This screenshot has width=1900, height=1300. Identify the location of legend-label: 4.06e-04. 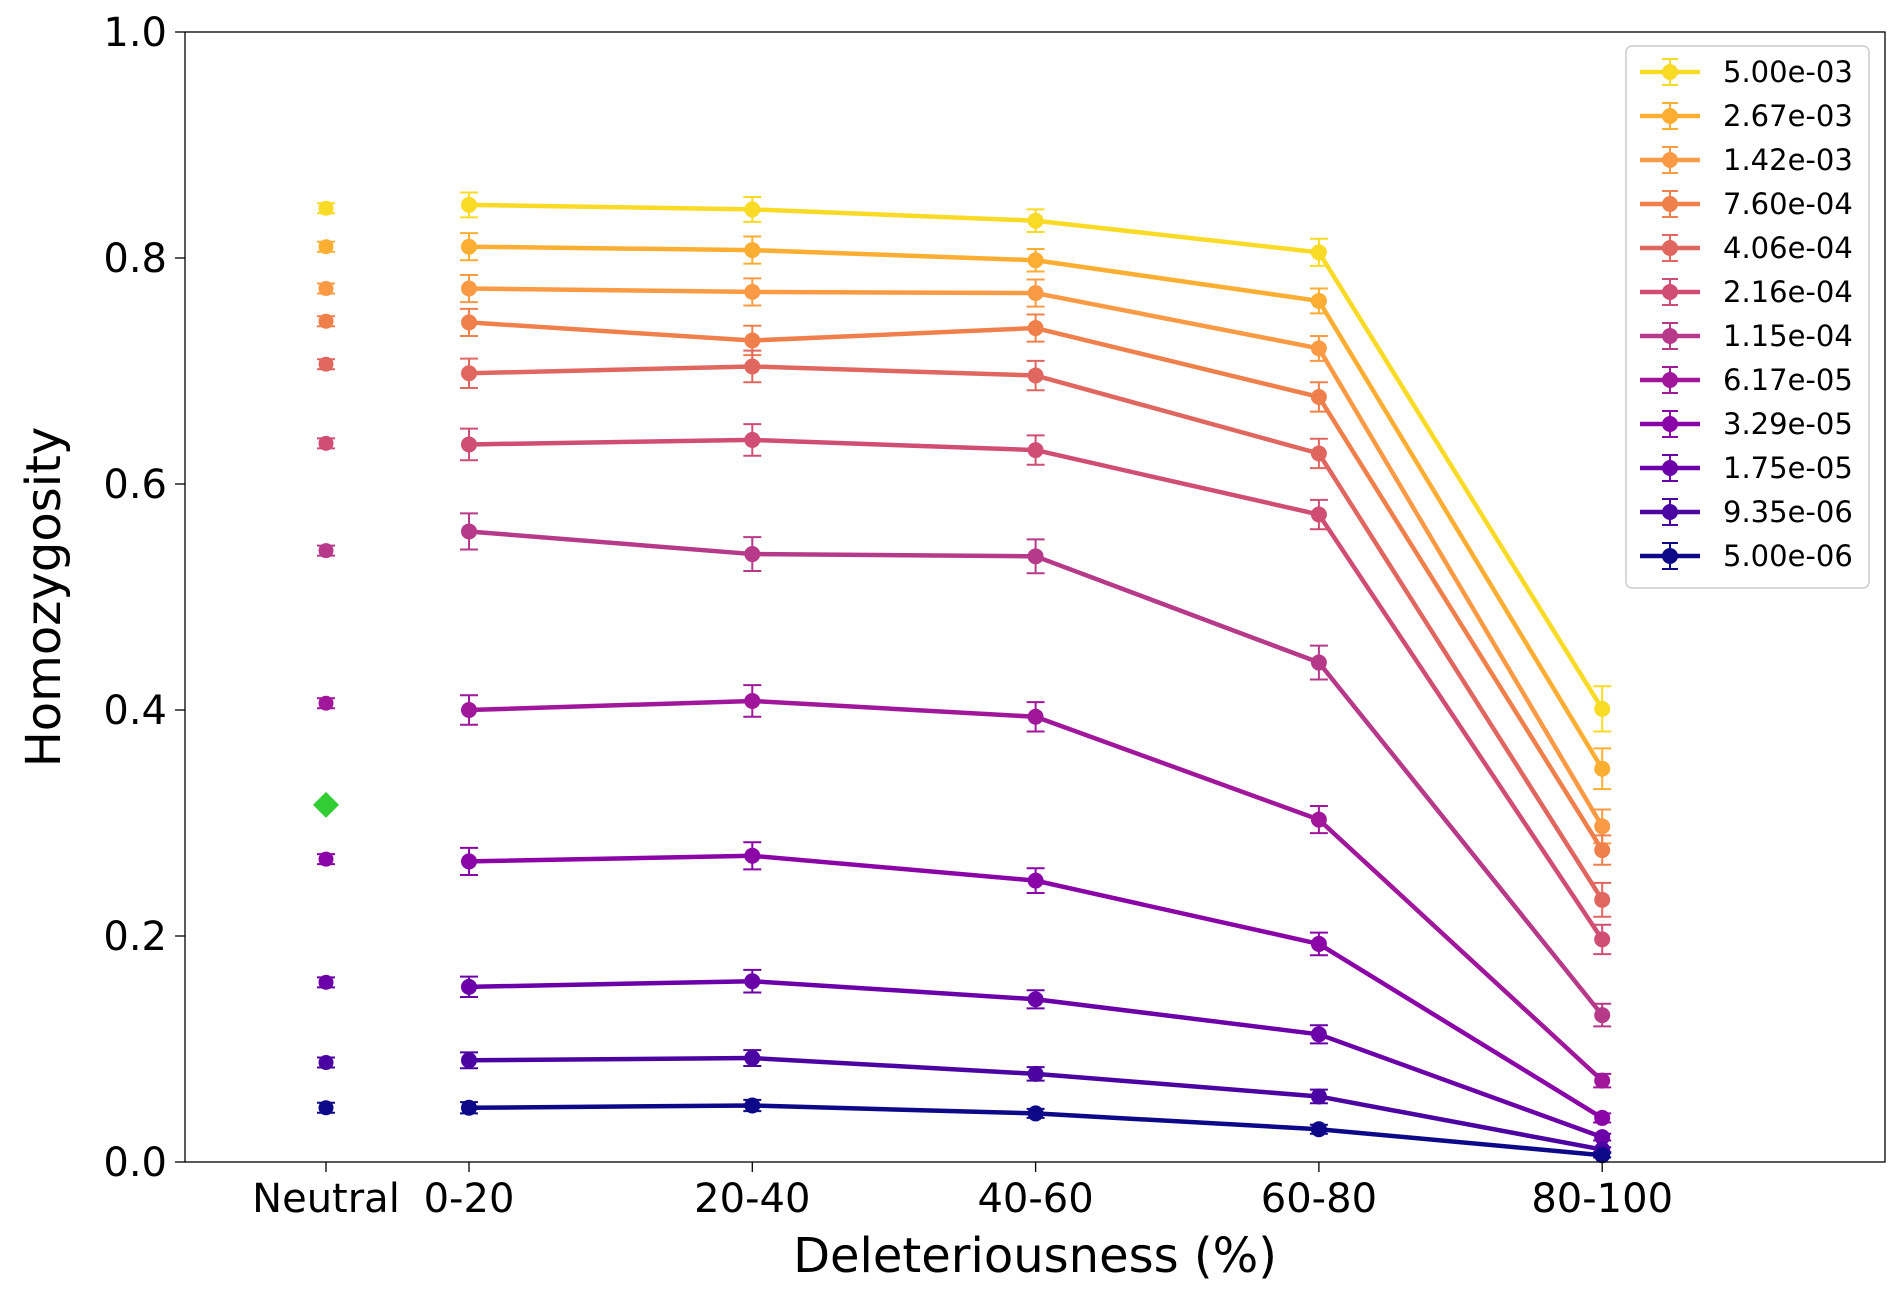
(1788, 248).